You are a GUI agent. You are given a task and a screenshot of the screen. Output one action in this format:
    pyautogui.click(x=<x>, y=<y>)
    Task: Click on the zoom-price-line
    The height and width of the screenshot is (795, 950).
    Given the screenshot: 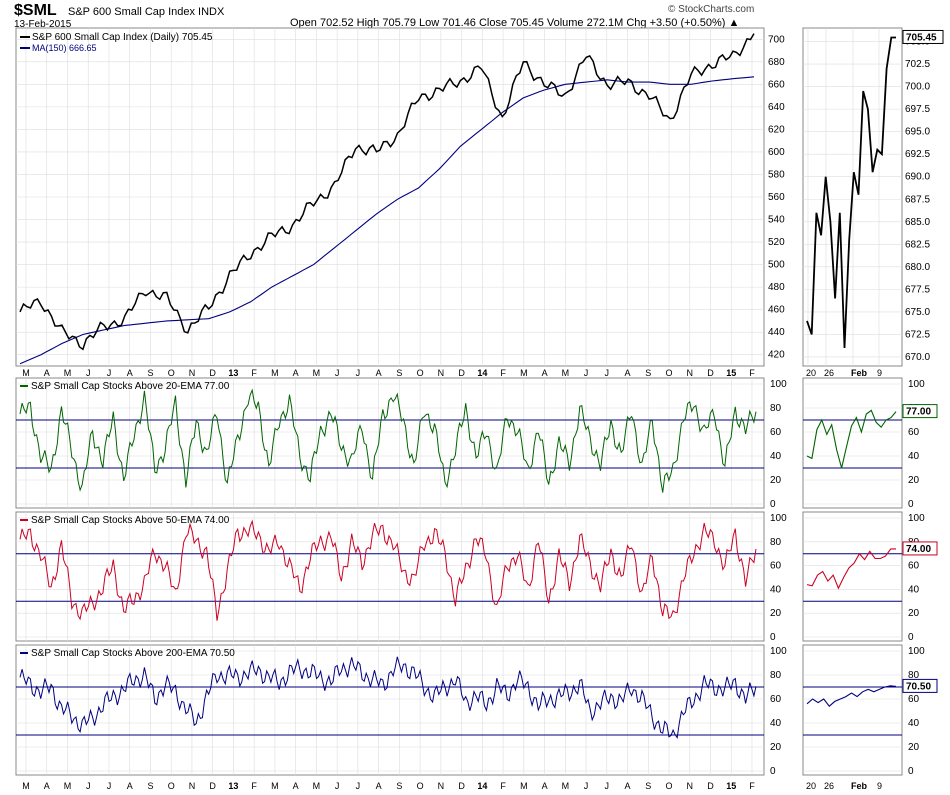 What is the action you would take?
    pyautogui.click(x=851, y=192)
    